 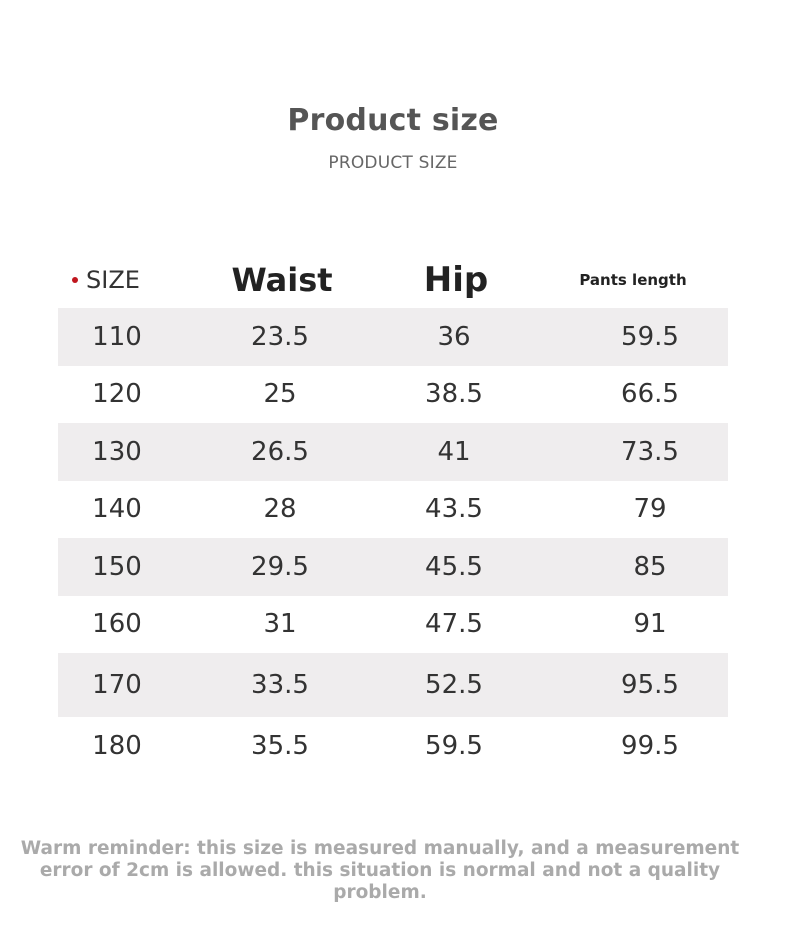 What do you see at coordinates (280, 566) in the screenshot?
I see `cell-waist: 29.5` at bounding box center [280, 566].